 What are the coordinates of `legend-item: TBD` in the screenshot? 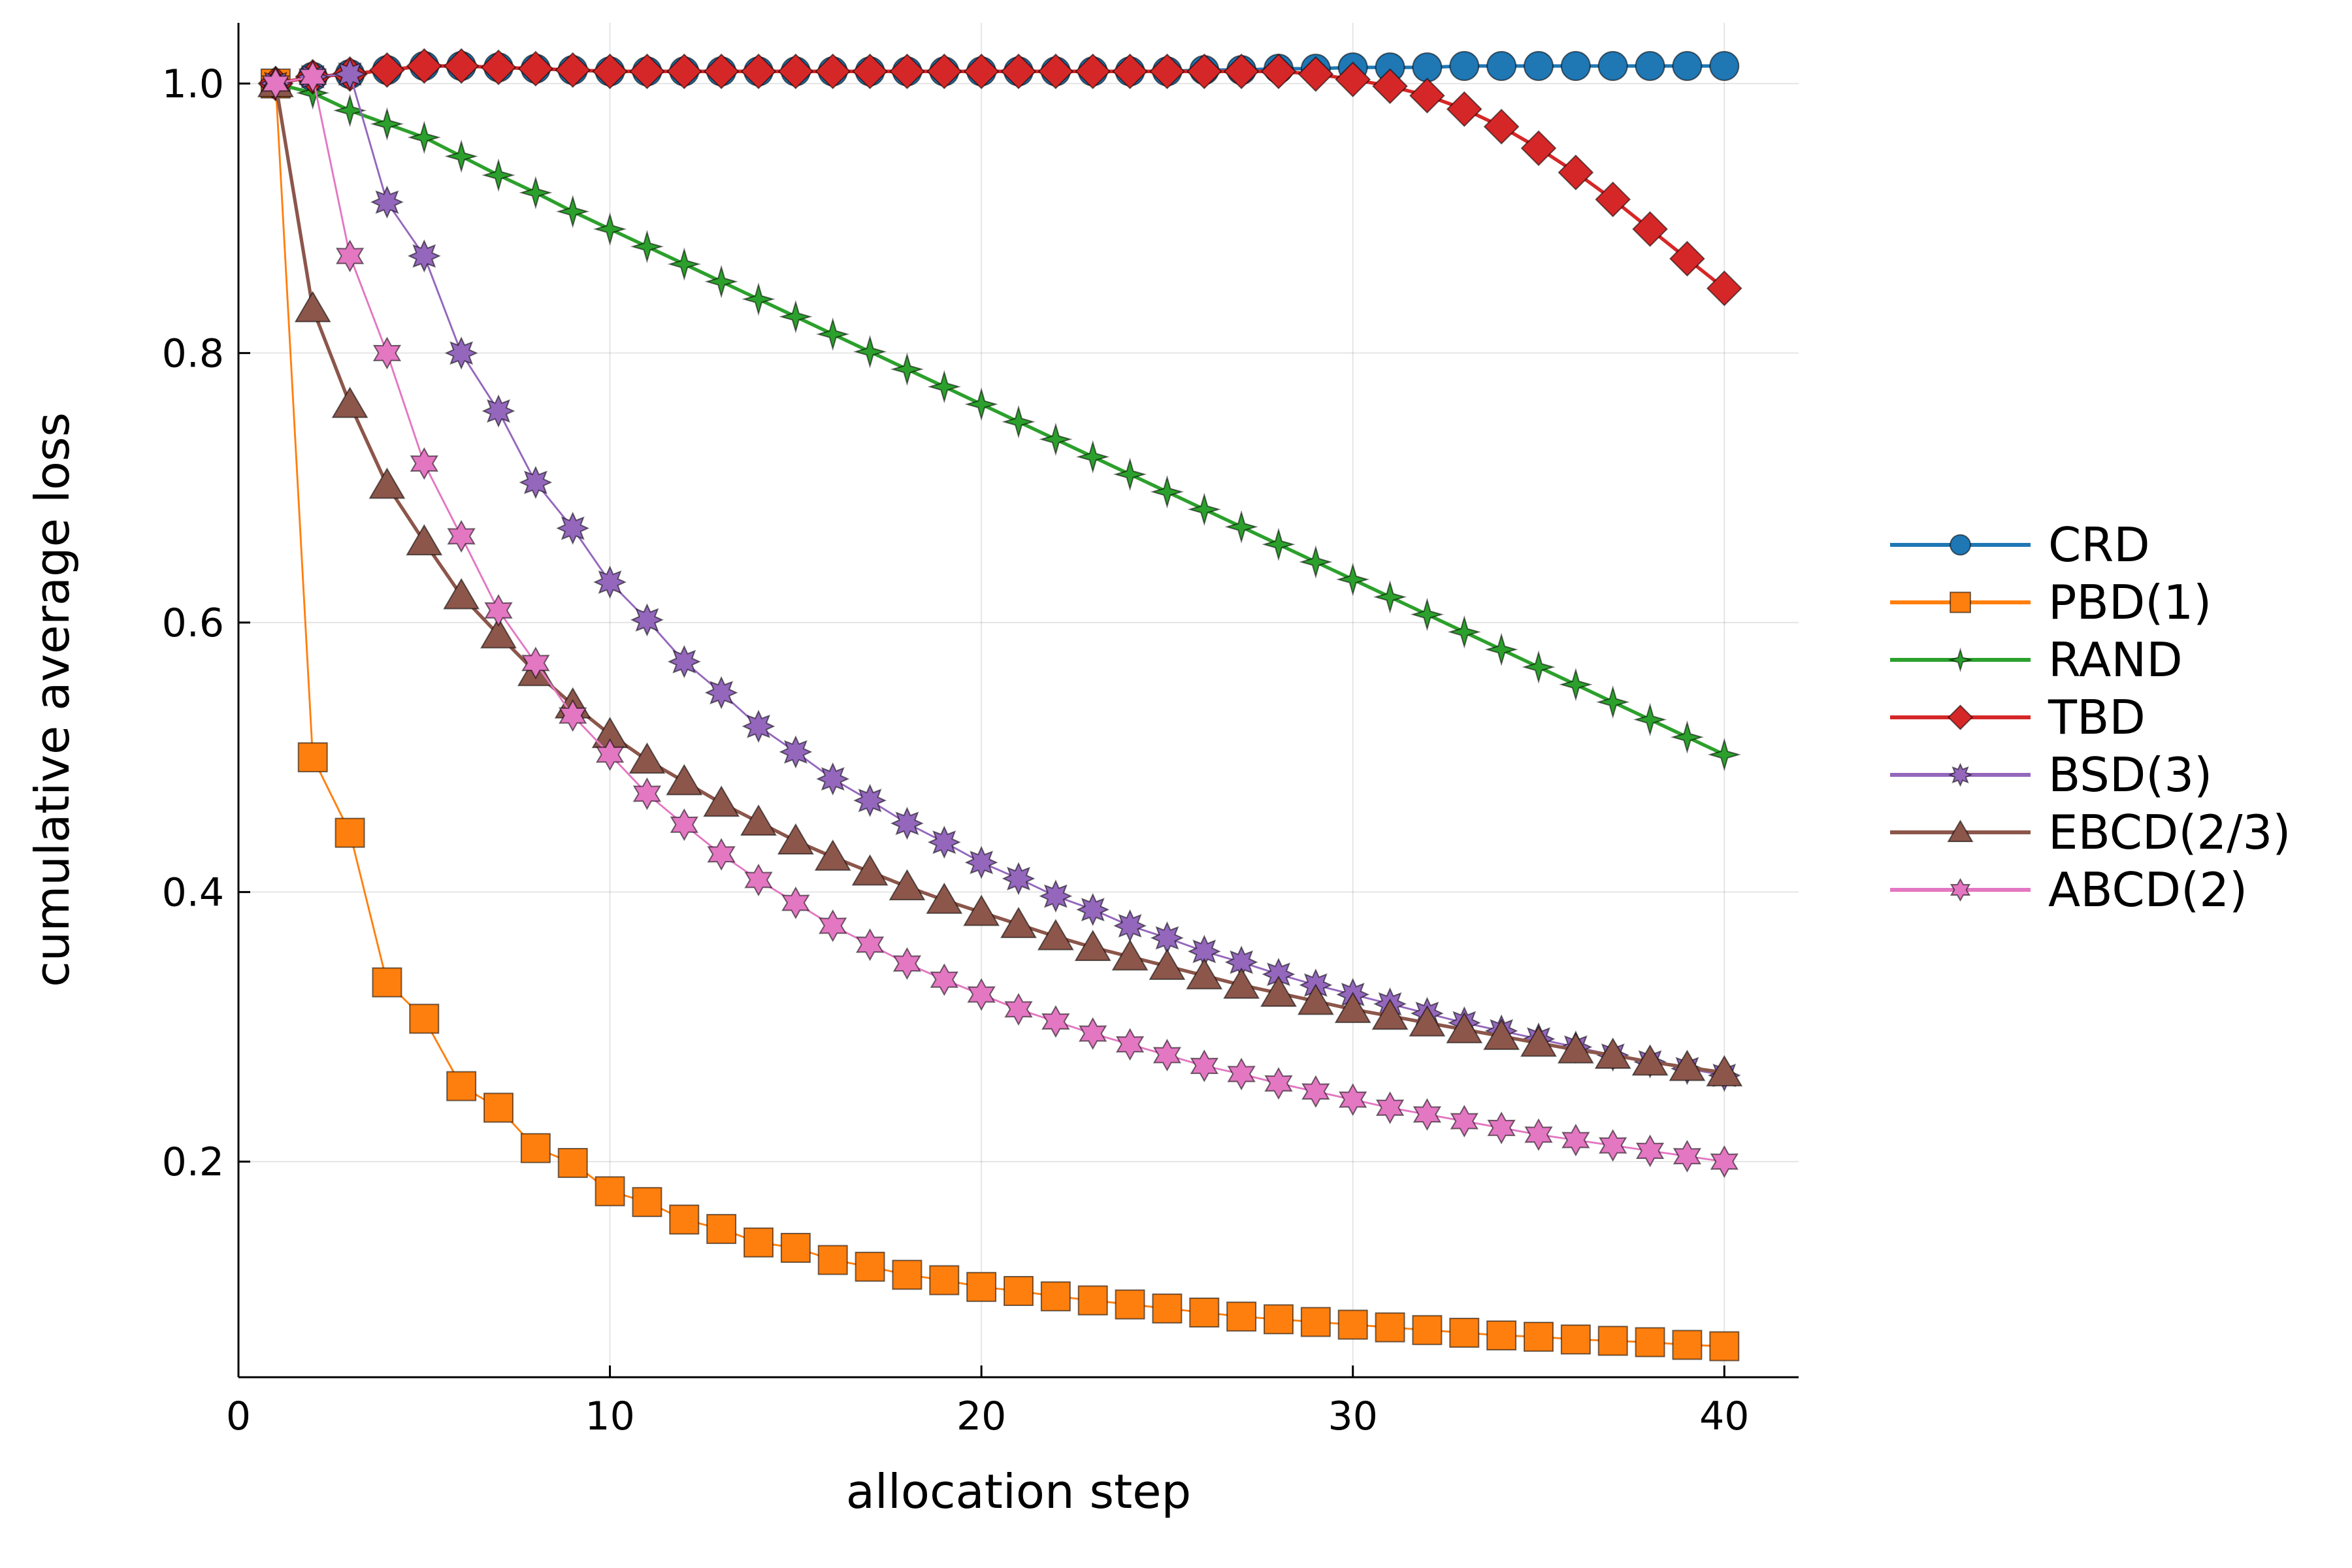 It's located at (2018, 717).